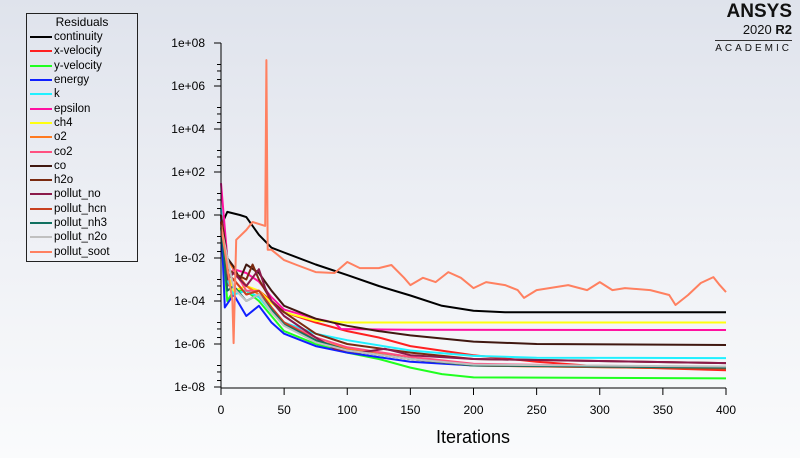 The width and height of the screenshot is (800, 458). I want to click on x-tick-label: 300, so click(600, 410).